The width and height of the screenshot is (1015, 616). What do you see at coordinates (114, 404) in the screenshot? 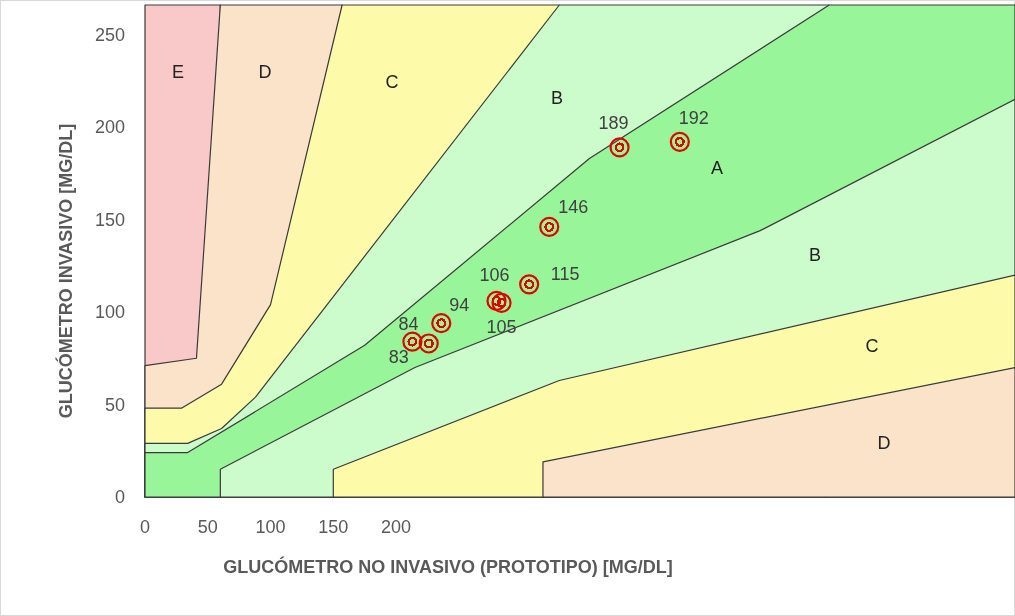
I see `y-tick-label: 50` at bounding box center [114, 404].